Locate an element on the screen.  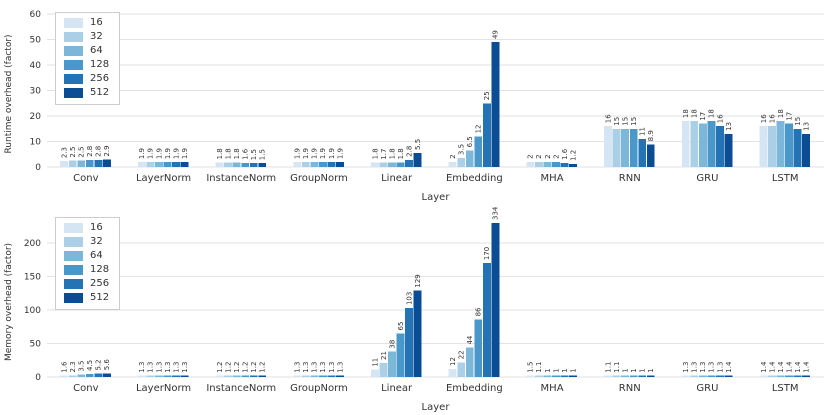
legend-label: 512 is located at coordinates (100, 92).